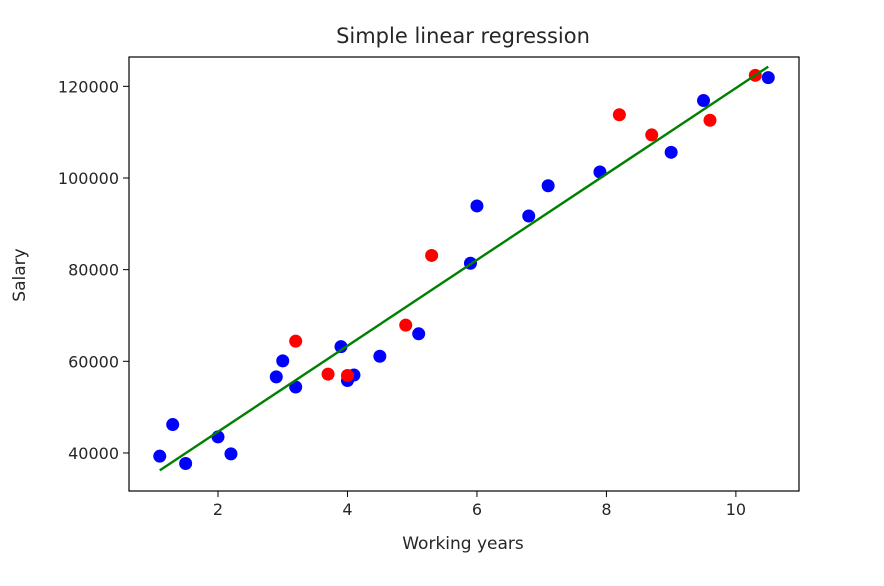 The width and height of the screenshot is (884, 586). I want to click on y-tick-label: 100000, so click(88, 178).